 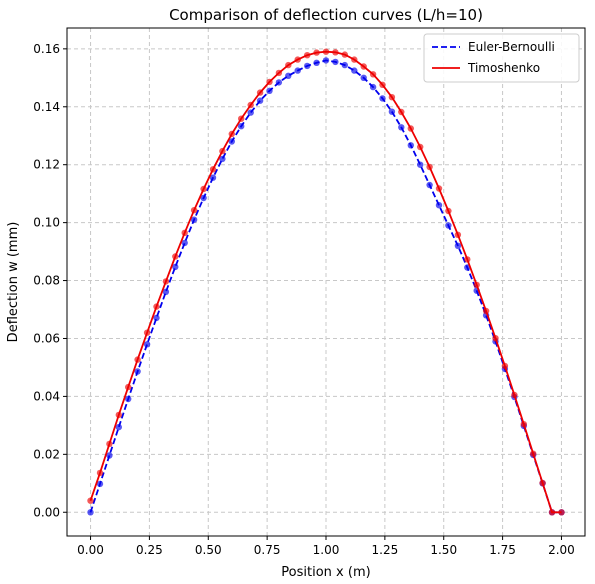 I want to click on x-axis-ticks: 0.00 0.25 0.50 0.75 1.00 1.25 1.50 1.75 2.00, so click(x=326, y=546).